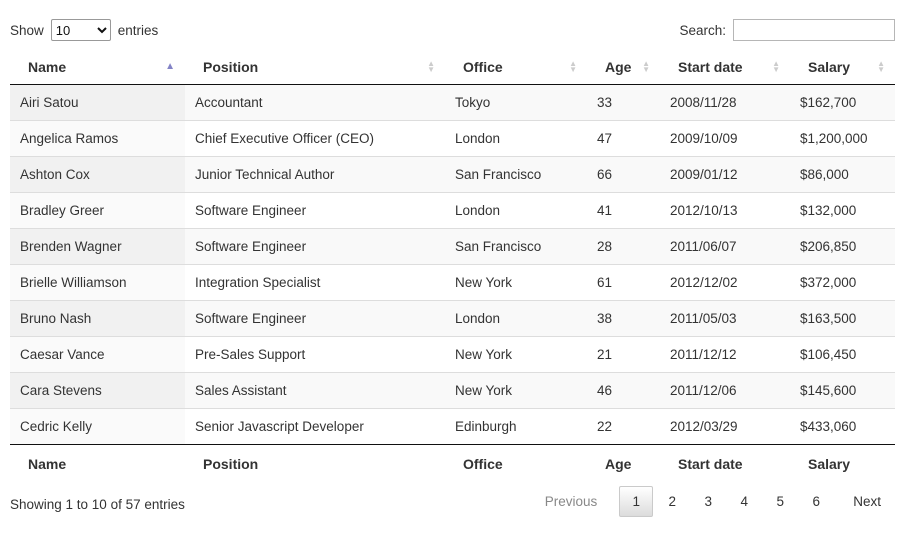 This screenshot has height=548, width=909. Describe the element at coordinates (483, 67) in the screenshot. I see `column-header-label: Office` at that location.